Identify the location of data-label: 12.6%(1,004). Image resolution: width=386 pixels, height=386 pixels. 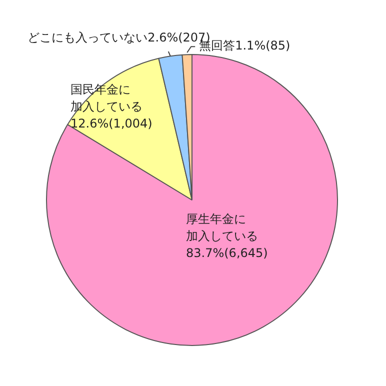
(111, 123).